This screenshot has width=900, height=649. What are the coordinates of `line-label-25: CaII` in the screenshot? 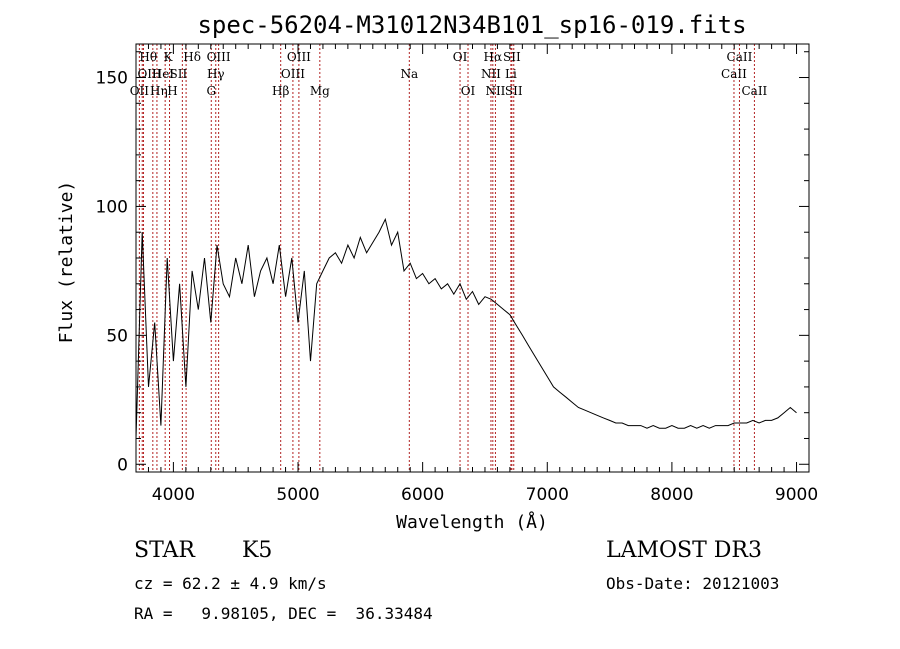 It's located at (740, 57).